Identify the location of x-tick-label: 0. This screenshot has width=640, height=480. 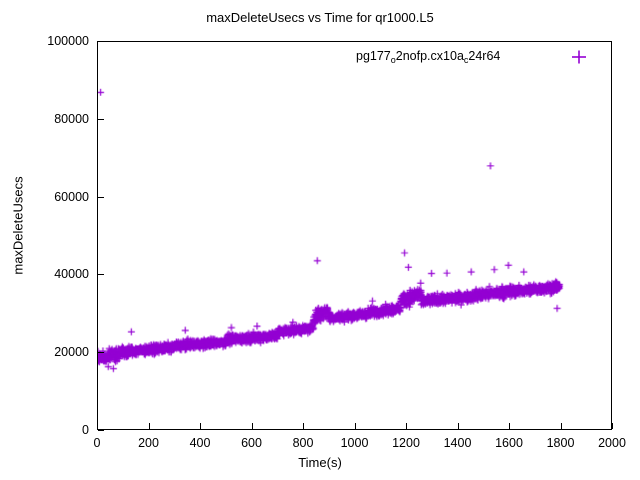
(97, 443).